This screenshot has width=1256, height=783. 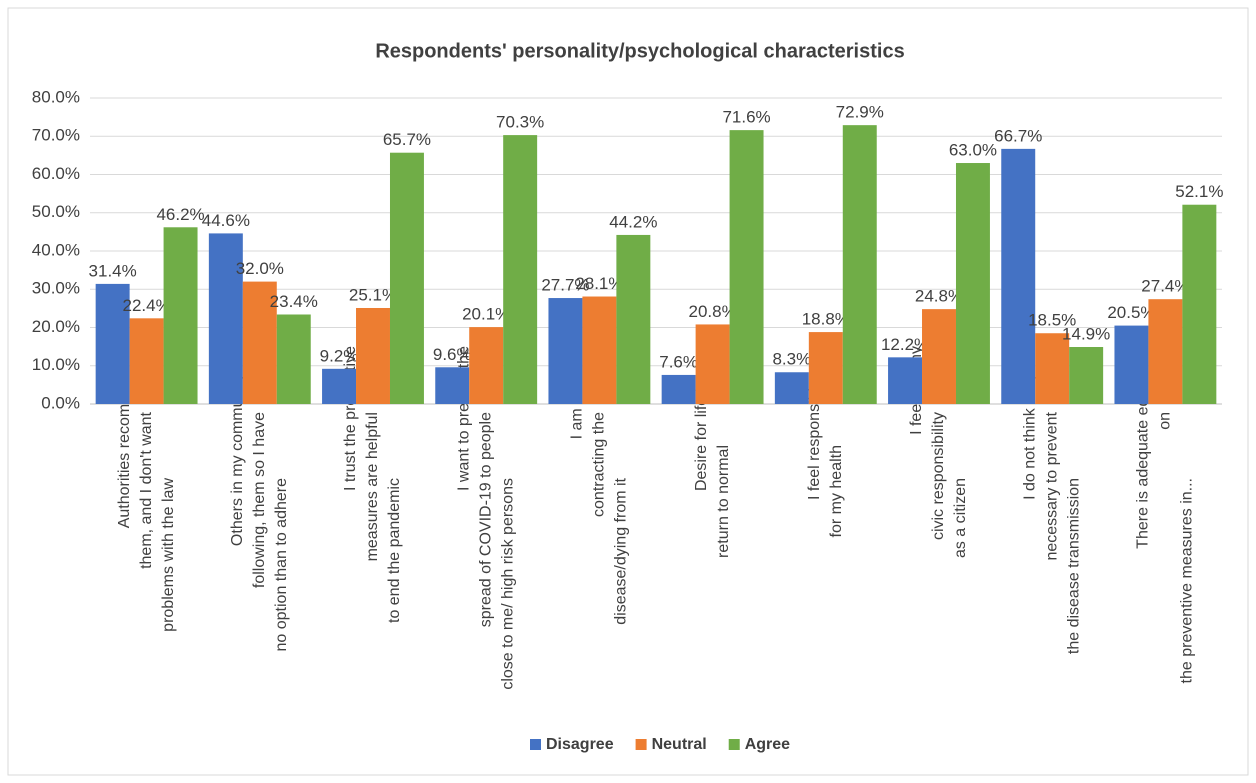 What do you see at coordinates (723, 501) in the screenshot?
I see `x-tick-label: return to normal` at bounding box center [723, 501].